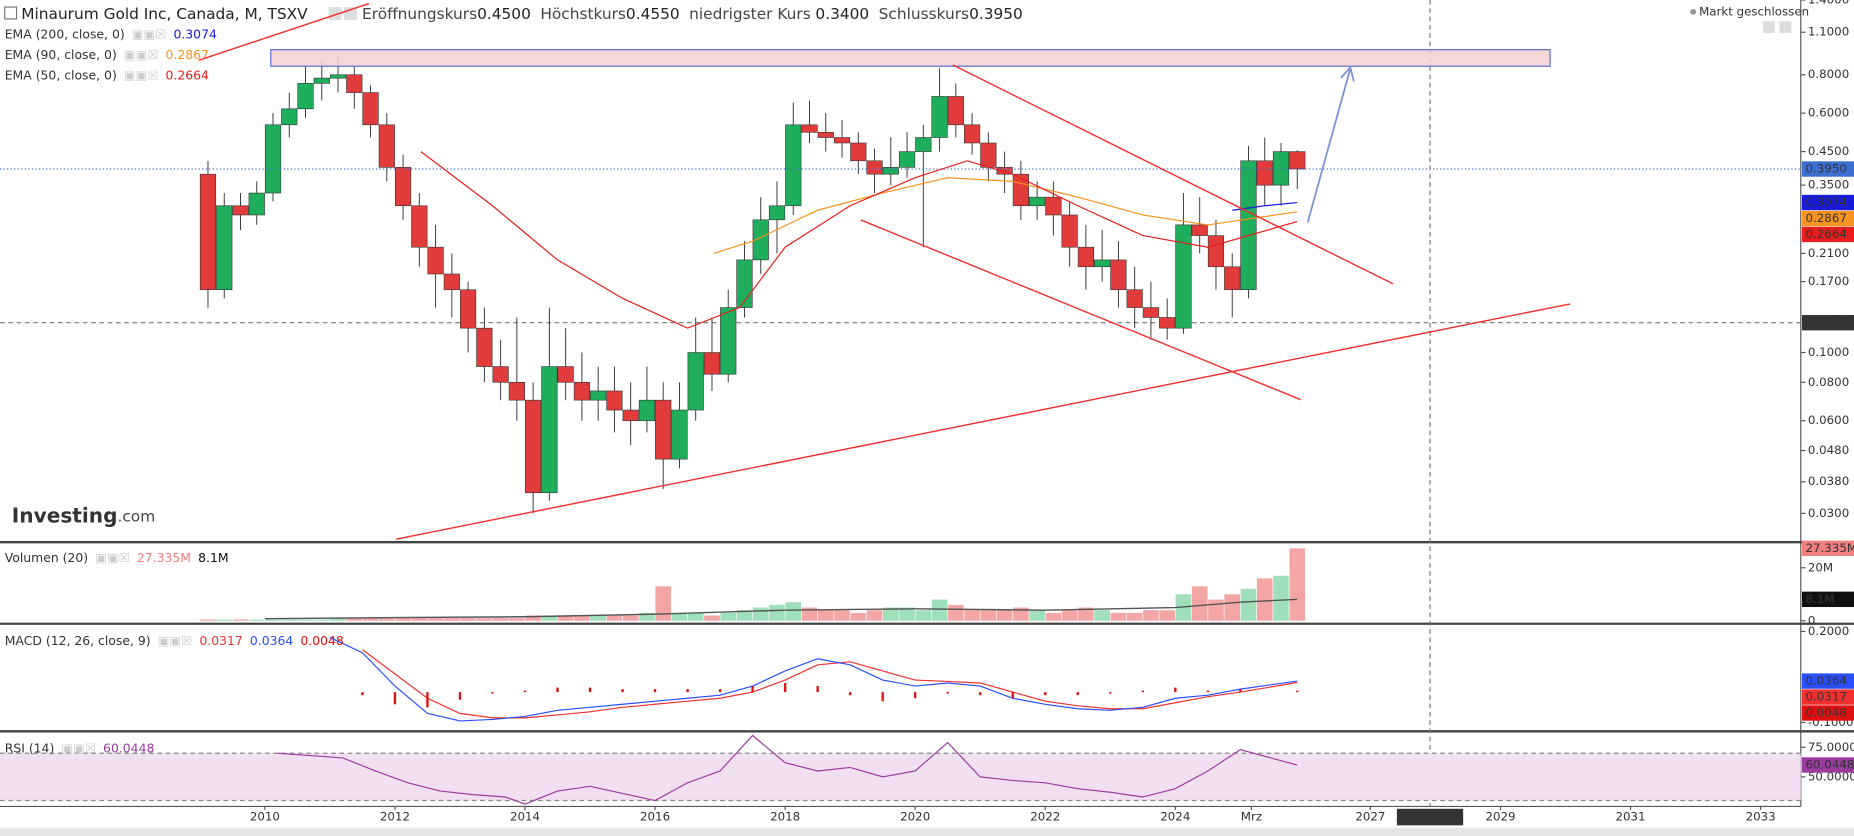 The width and height of the screenshot is (1854, 836). I want to click on y-tick-label: 0.2000, so click(1828, 631).